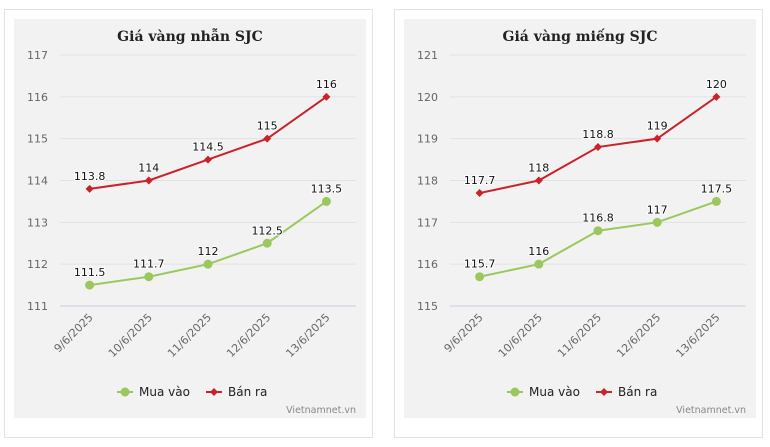 The height and width of the screenshot is (447, 770). What do you see at coordinates (149, 264) in the screenshot?
I see `data-label: 111.7` at bounding box center [149, 264].